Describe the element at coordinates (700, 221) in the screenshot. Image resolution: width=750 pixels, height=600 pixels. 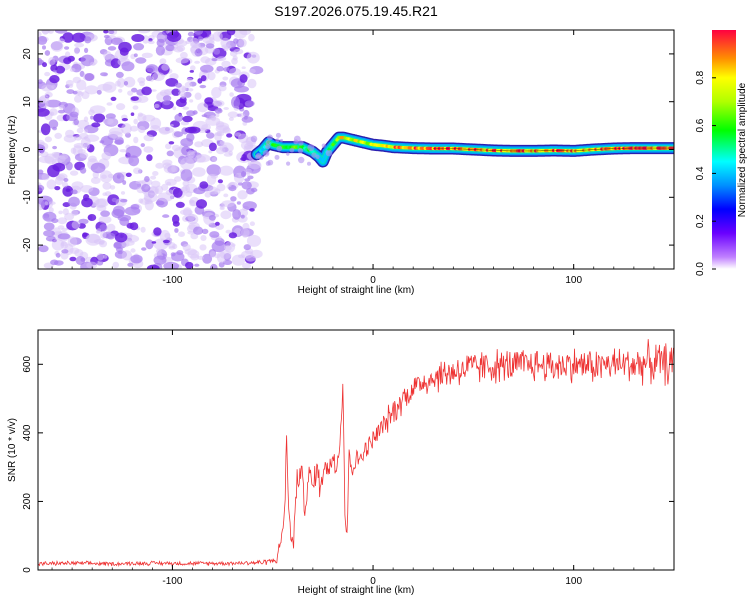
I see `colorbar-tick-label: 0.2` at that location.